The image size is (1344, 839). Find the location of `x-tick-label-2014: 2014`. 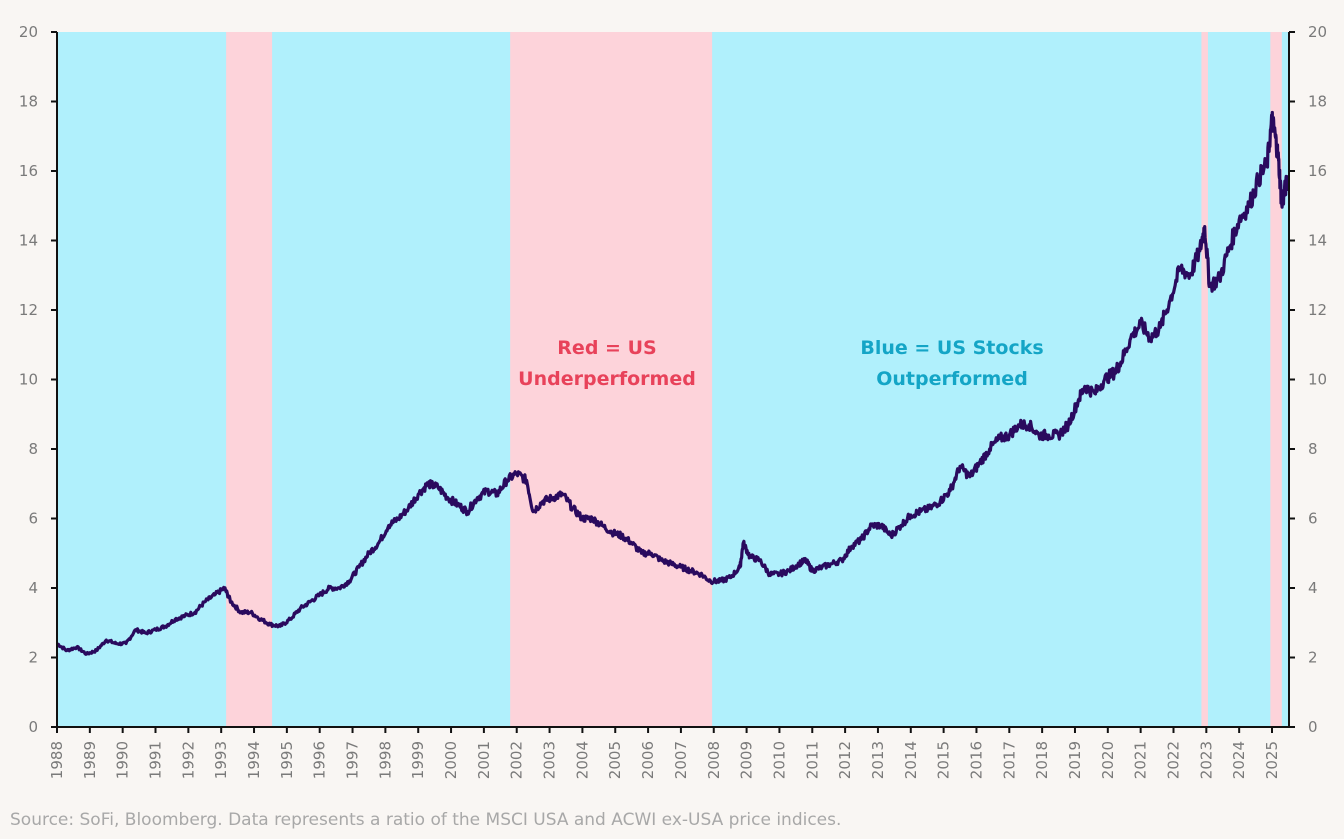

x-tick-label-2014: 2014 is located at coordinates (911, 760).